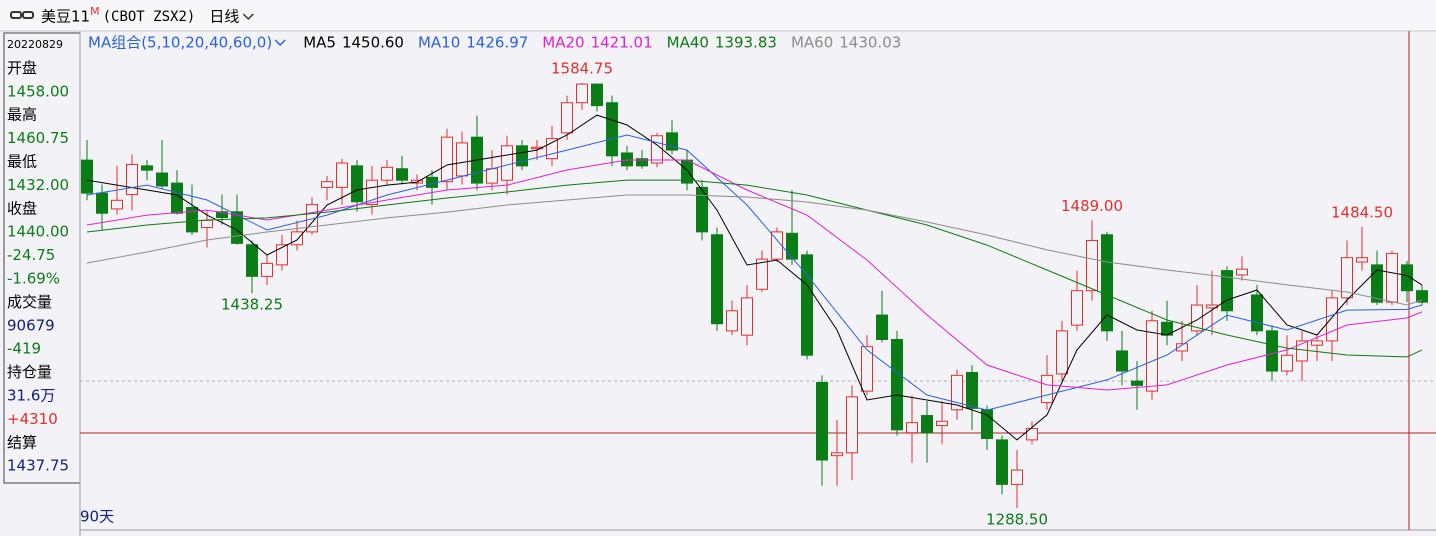  I want to click on symbol-code: (CBOT ZSX2), so click(149, 17).